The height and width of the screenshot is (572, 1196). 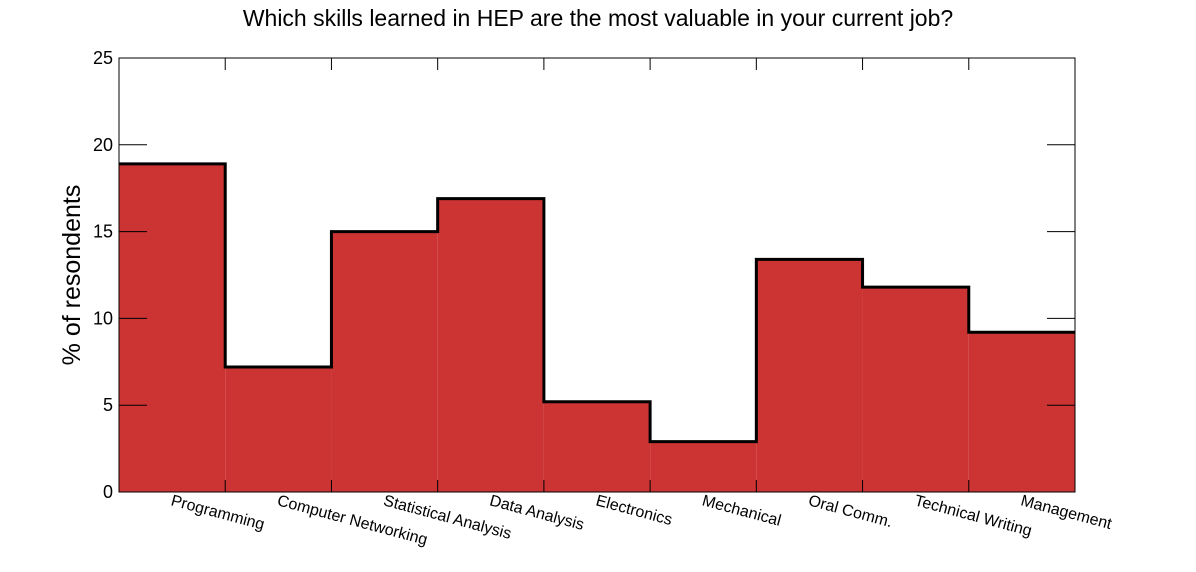 I want to click on y-tick-label: 25, so click(x=103, y=58).